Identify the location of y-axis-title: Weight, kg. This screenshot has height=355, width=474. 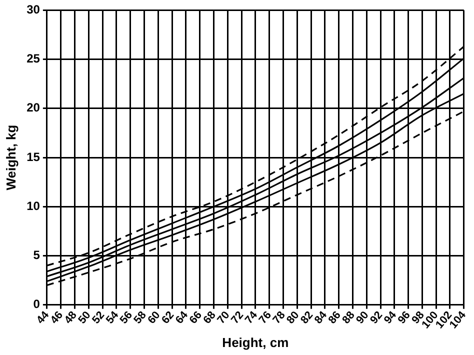
(10, 157).